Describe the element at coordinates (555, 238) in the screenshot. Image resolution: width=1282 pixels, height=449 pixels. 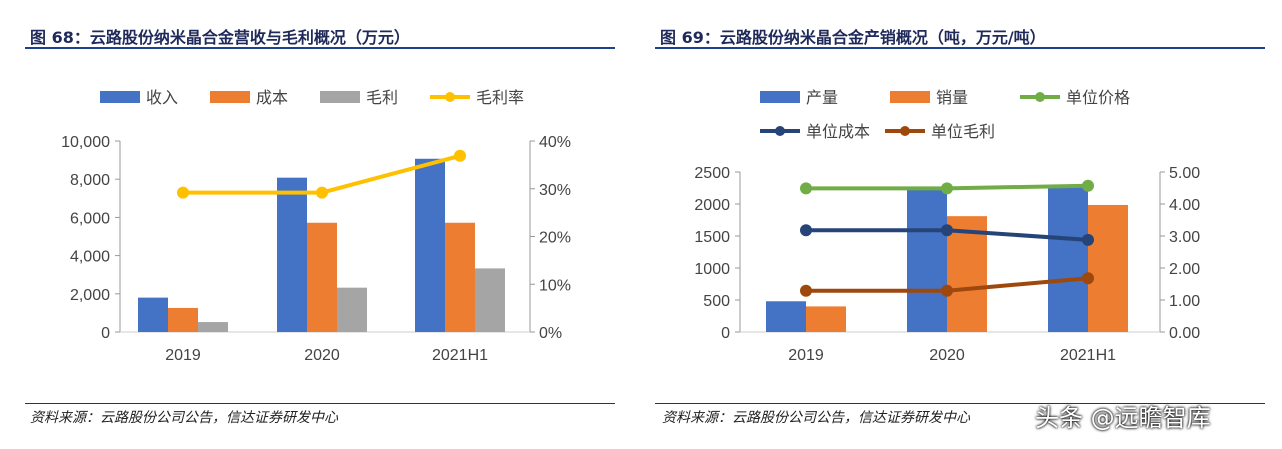
I see `y2-tick-label: 20%` at that location.